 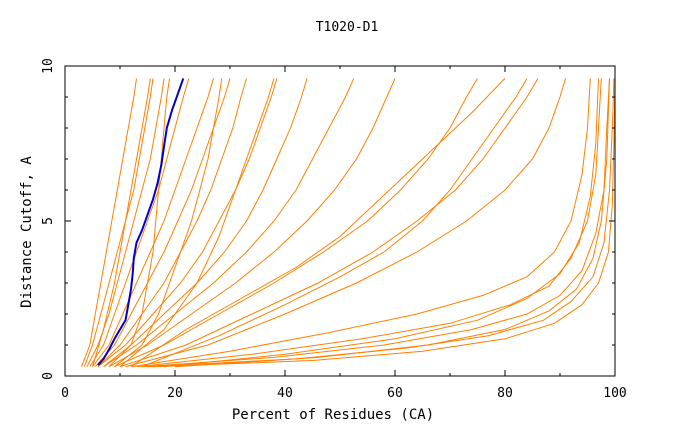 I want to click on x-tick-label-40: 40, so click(x=285, y=393).